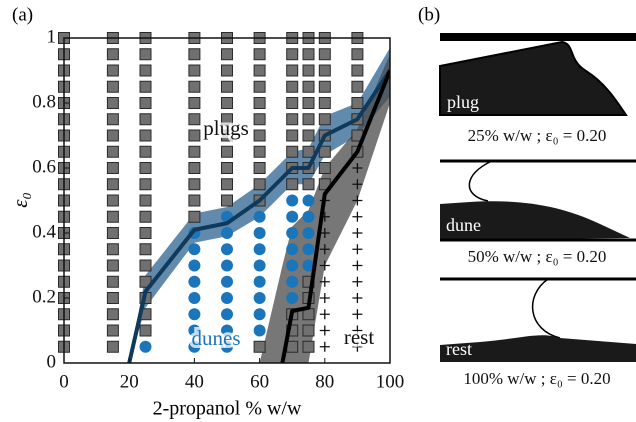 The width and height of the screenshot is (636, 422). Describe the element at coordinates (538, 200) in the screenshot. I see `frame-dune: dune` at that location.